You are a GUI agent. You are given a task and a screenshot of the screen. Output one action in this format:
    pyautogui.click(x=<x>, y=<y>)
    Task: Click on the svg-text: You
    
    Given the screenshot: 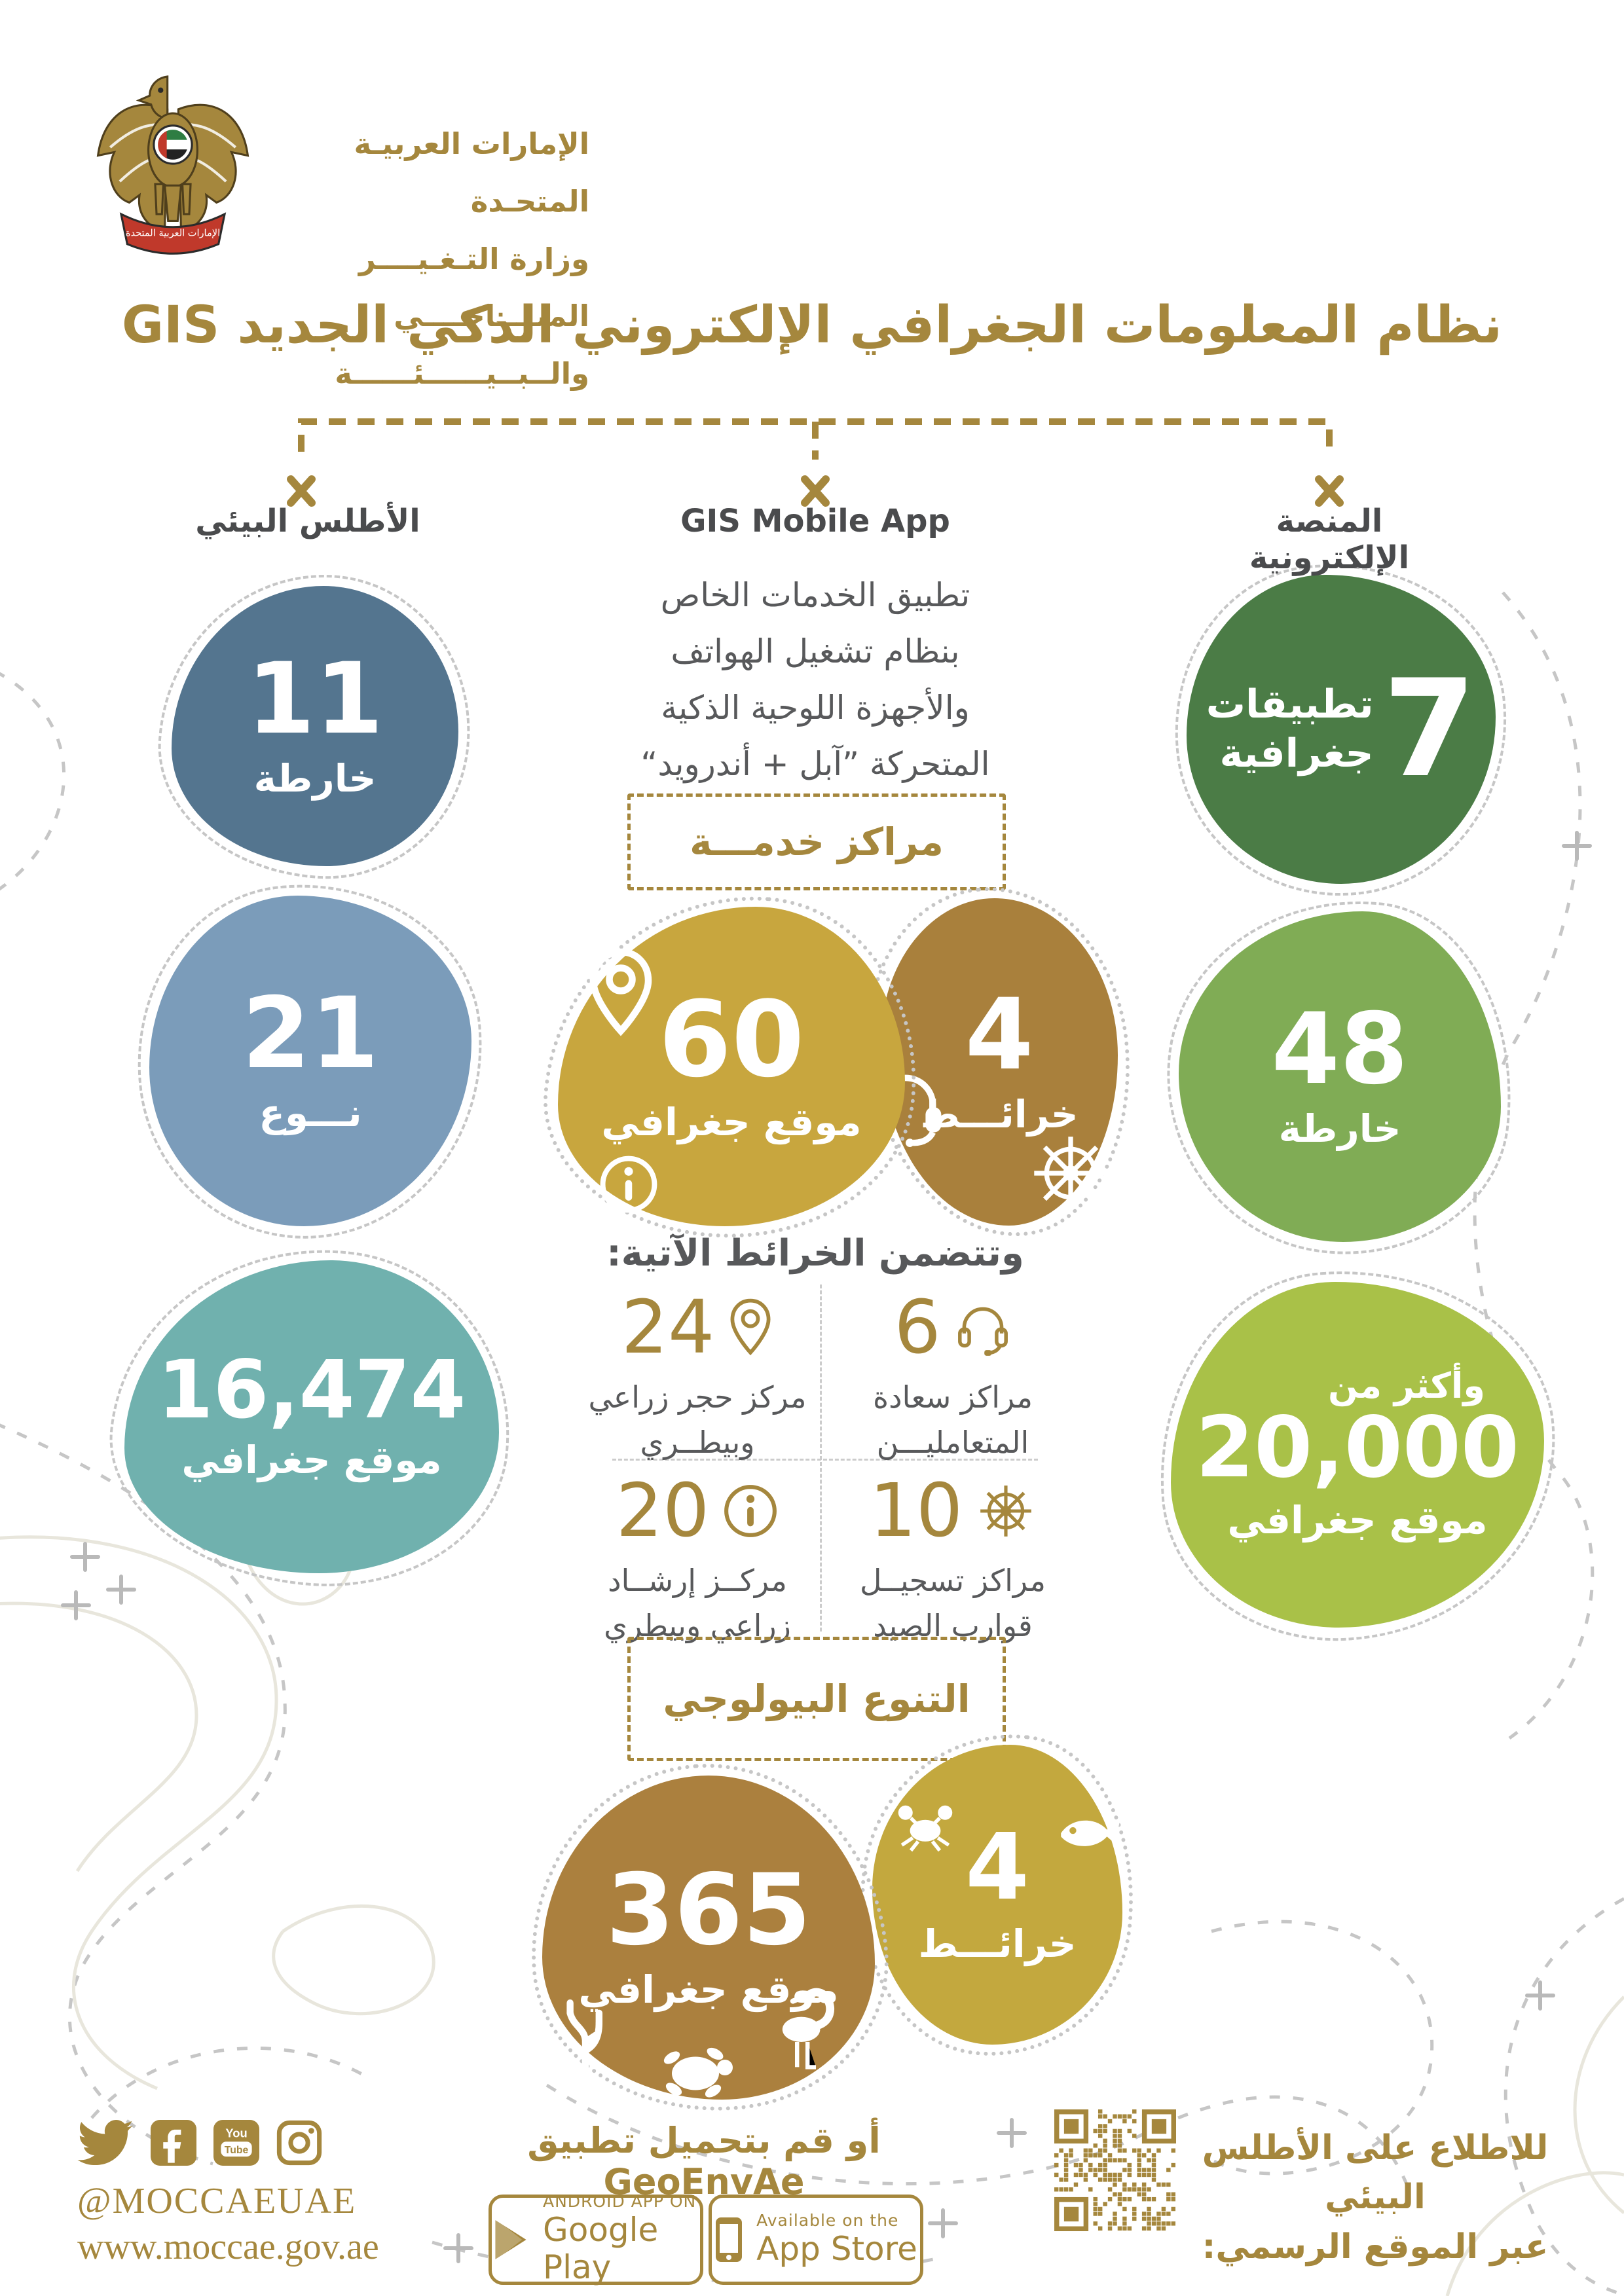 What is the action you would take?
    pyautogui.click(x=236, y=2133)
    